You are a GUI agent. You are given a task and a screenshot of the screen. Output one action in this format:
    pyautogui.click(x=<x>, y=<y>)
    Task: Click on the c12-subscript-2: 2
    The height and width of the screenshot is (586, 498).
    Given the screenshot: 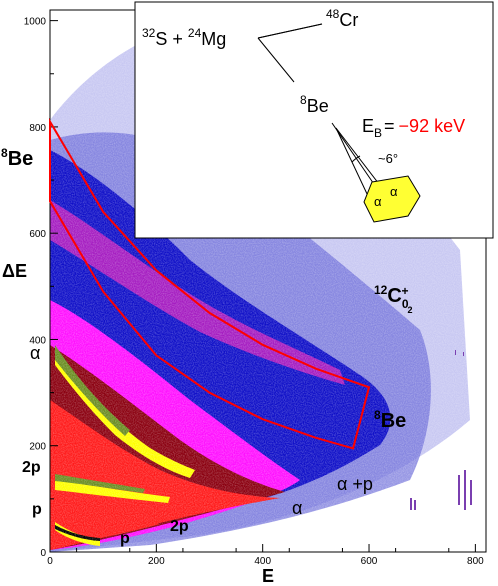 What is the action you would take?
    pyautogui.click(x=410, y=310)
    